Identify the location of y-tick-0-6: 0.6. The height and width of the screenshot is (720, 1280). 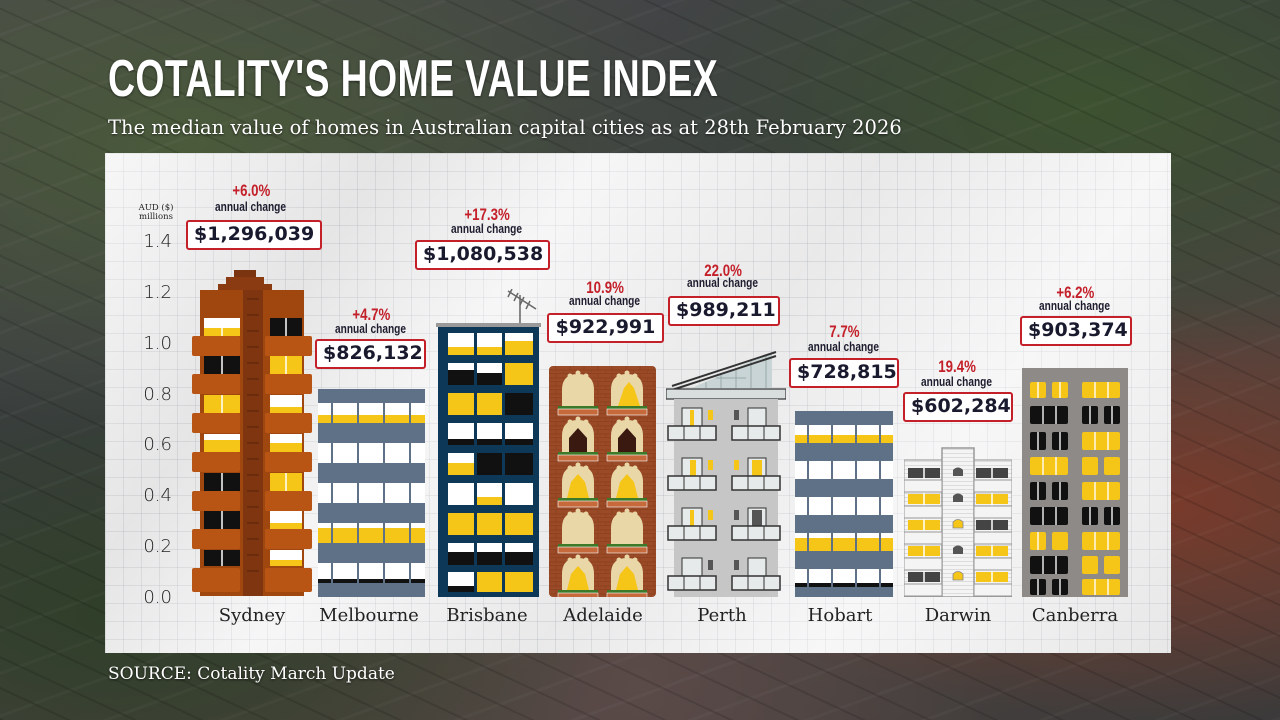
(157, 444).